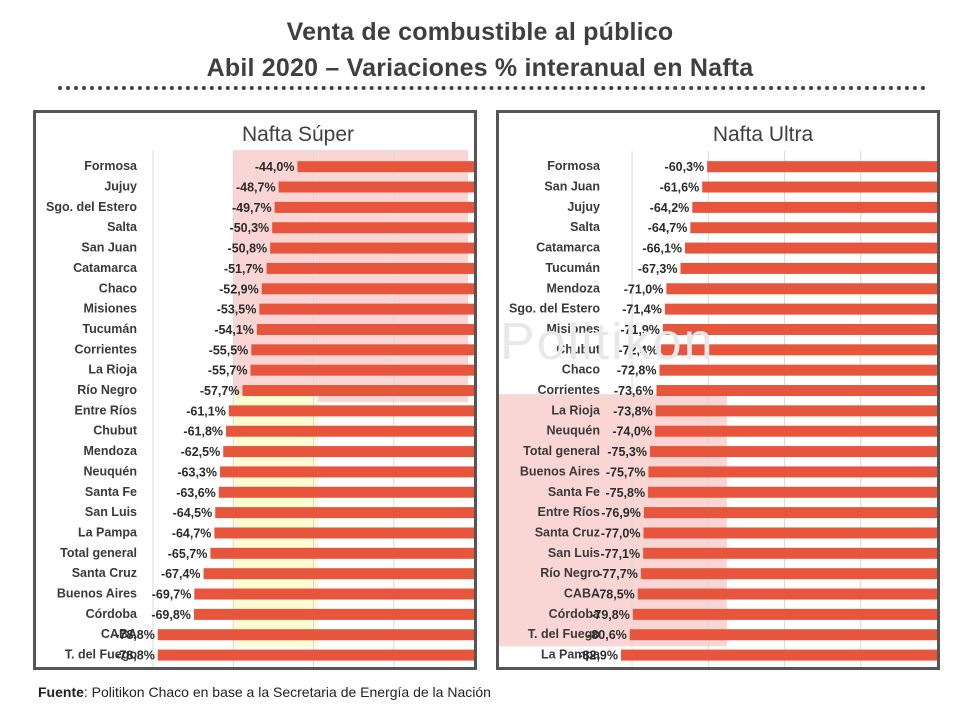 This screenshot has width=960, height=720. What do you see at coordinates (568, 248) in the screenshot?
I see `category-label-1-4: Catamarca` at bounding box center [568, 248].